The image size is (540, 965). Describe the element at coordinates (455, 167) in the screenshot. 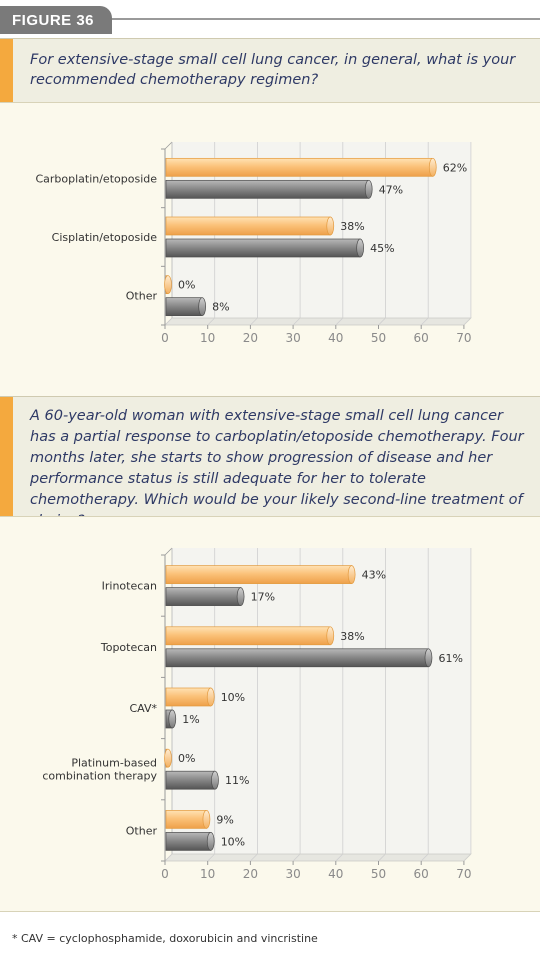

I see `value-label: 62%` at that location.